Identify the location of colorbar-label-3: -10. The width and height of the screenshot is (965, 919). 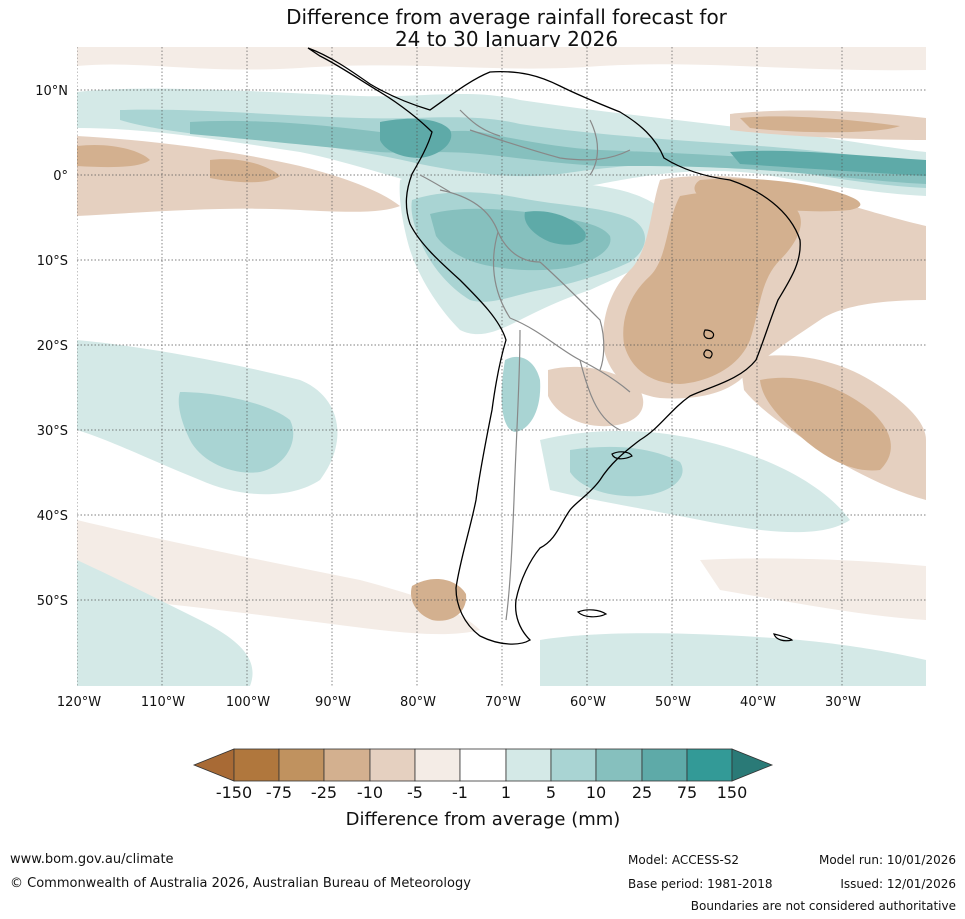
(370, 792).